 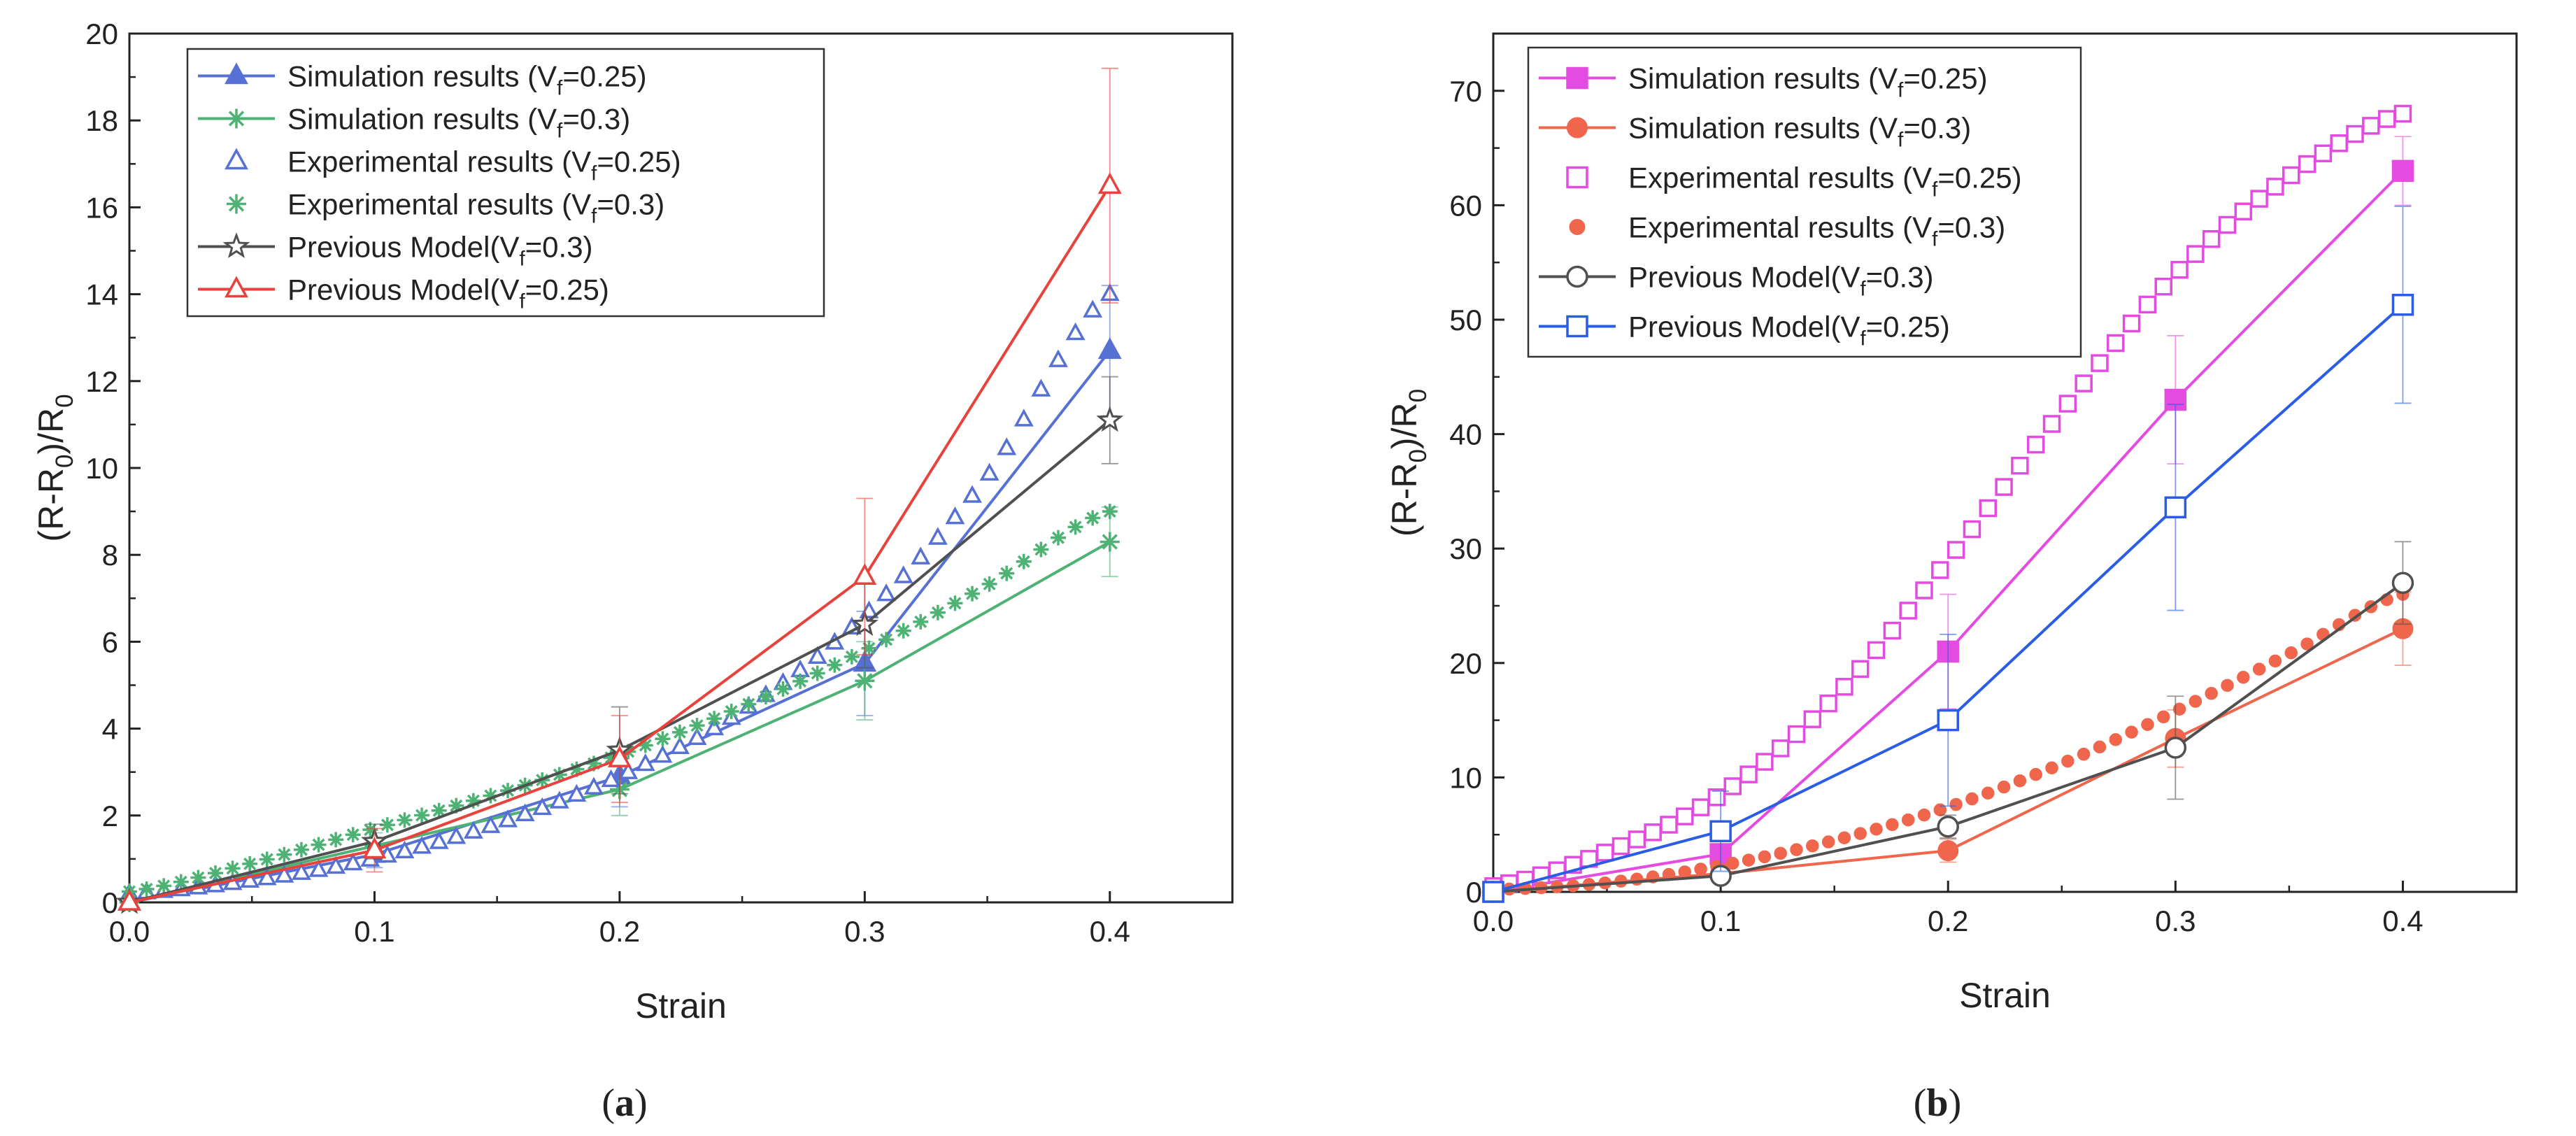 I want to click on x-axis-label: Strain, so click(x=2005, y=996).